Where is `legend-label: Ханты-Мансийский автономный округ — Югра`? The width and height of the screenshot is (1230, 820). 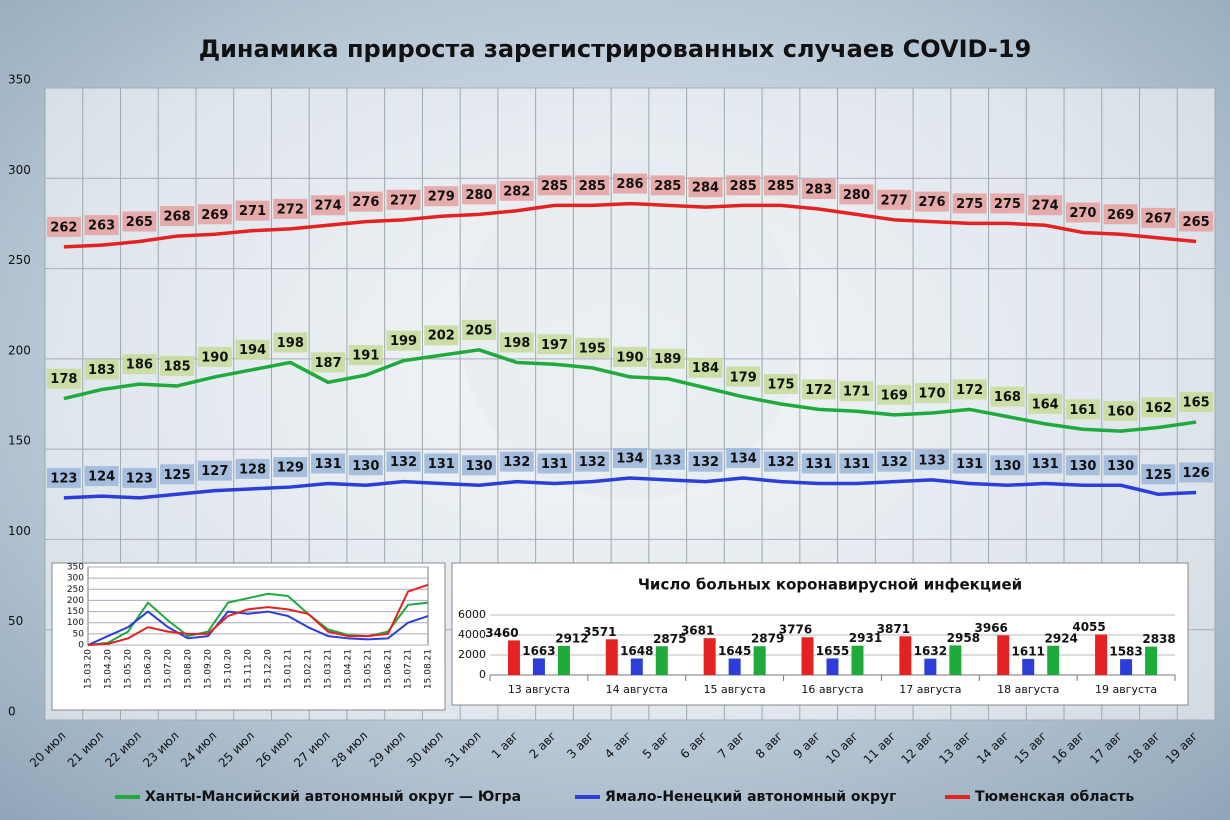
legend-label: Ханты-Мансийский автономный округ — Югра is located at coordinates (333, 797).